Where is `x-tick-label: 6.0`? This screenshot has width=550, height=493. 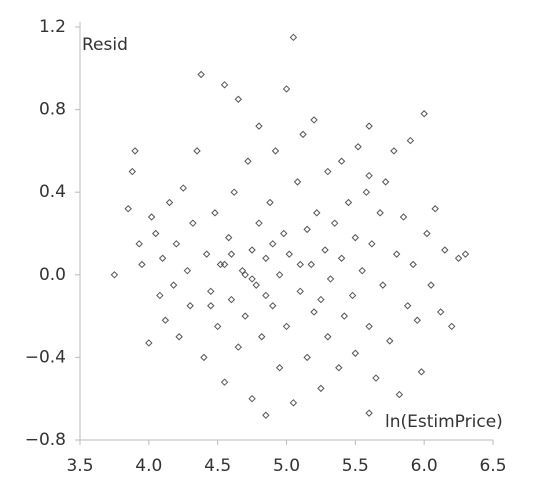 x-tick-label: 6.0 is located at coordinates (424, 466).